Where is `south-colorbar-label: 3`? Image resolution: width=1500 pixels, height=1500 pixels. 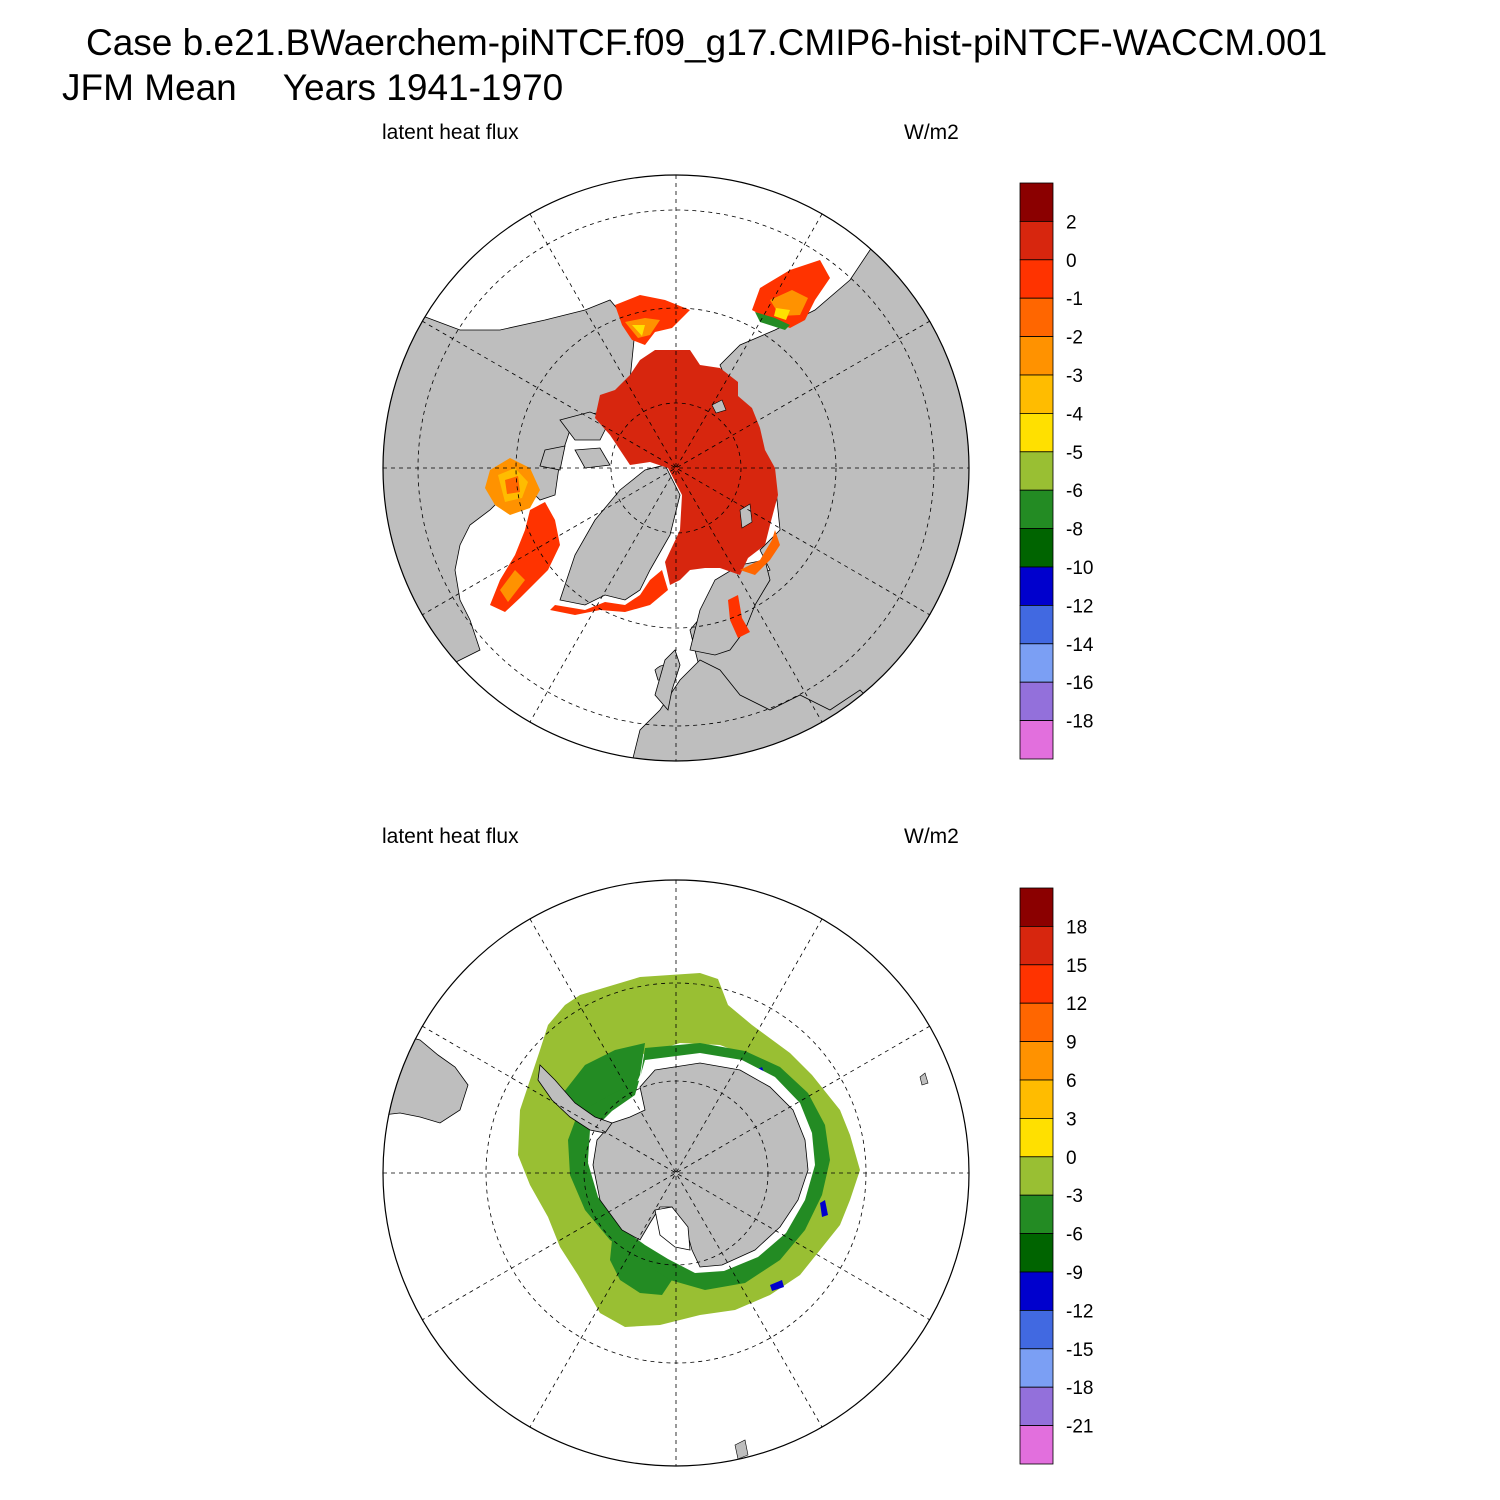
south-colorbar-label: 3 is located at coordinates (1071, 1119).